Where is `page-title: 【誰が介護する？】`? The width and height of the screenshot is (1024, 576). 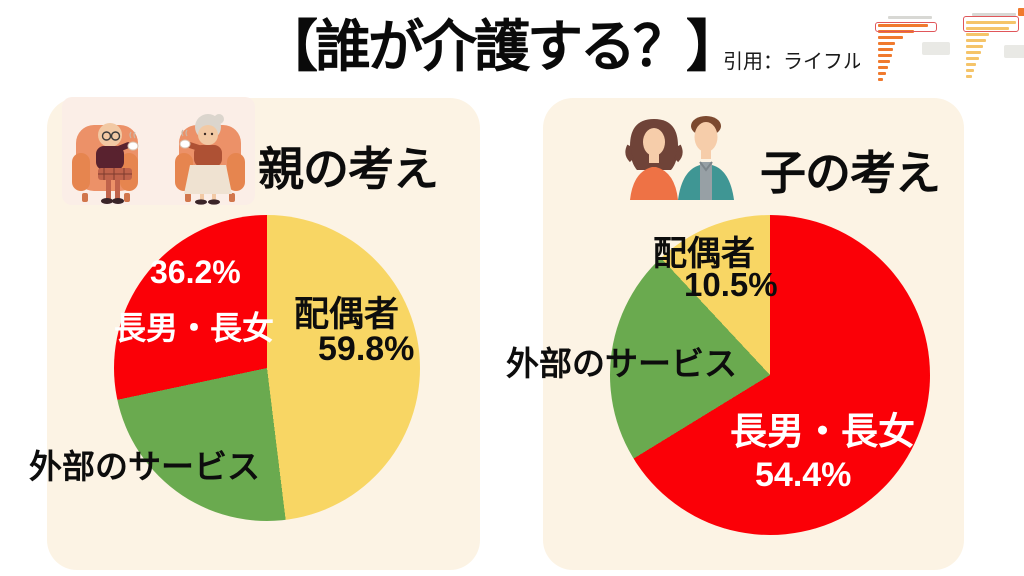
page-title: 【誰が介護する？】 is located at coordinates (502, 46).